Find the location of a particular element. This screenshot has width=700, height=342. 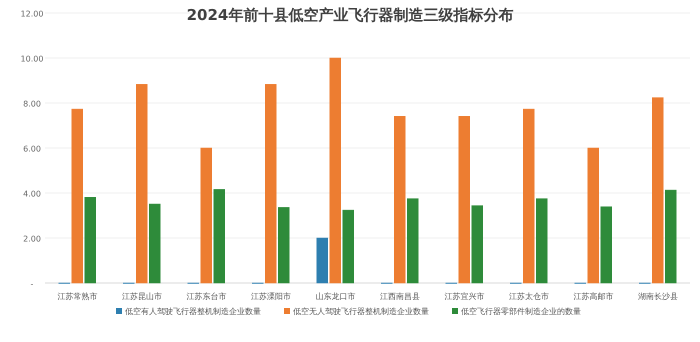

chart-title: 2024年前十县低空产业飞行器制造三级指标分布 is located at coordinates (350, 15).